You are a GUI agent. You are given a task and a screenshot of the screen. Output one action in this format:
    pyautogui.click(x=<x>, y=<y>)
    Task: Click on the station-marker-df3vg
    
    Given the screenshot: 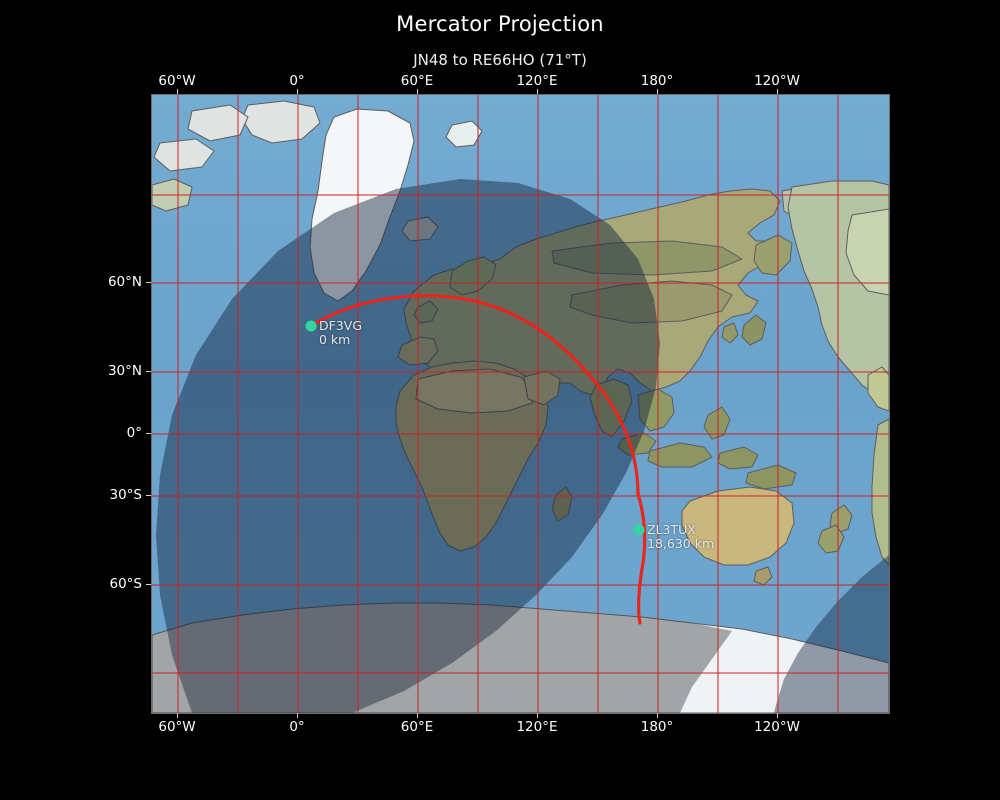 What is the action you would take?
    pyautogui.click(x=311, y=326)
    